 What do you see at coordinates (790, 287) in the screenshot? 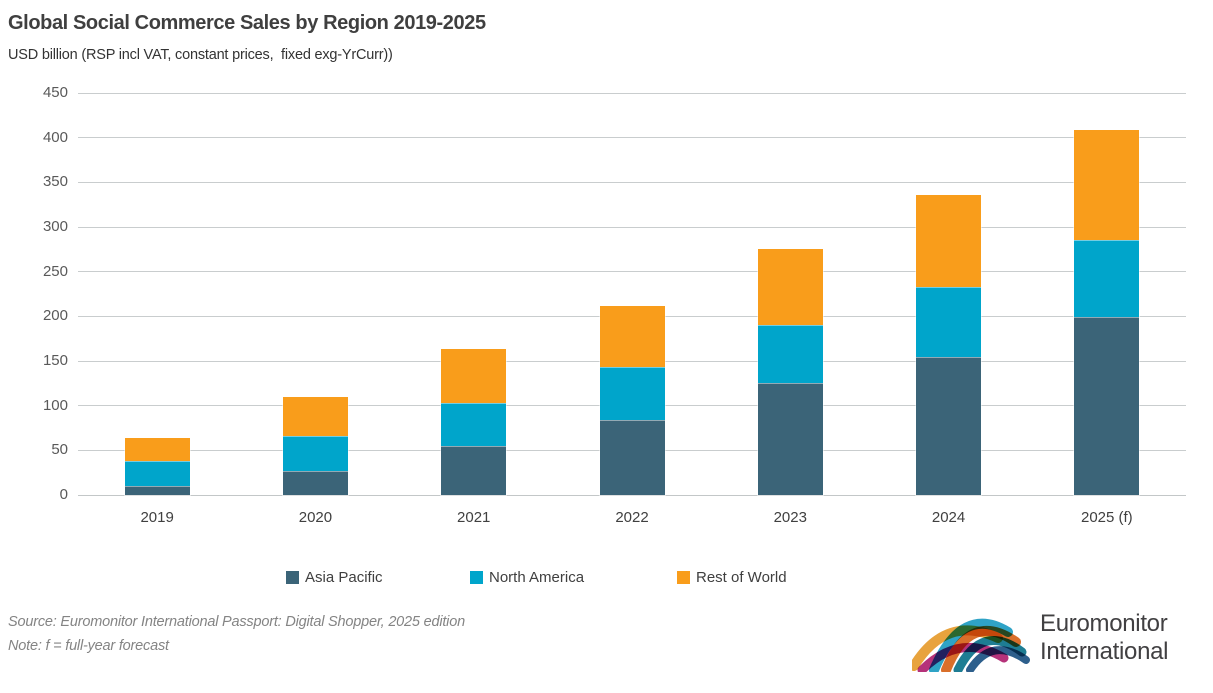
I see `bar-segment-2023-rest-of-world` at bounding box center [790, 287].